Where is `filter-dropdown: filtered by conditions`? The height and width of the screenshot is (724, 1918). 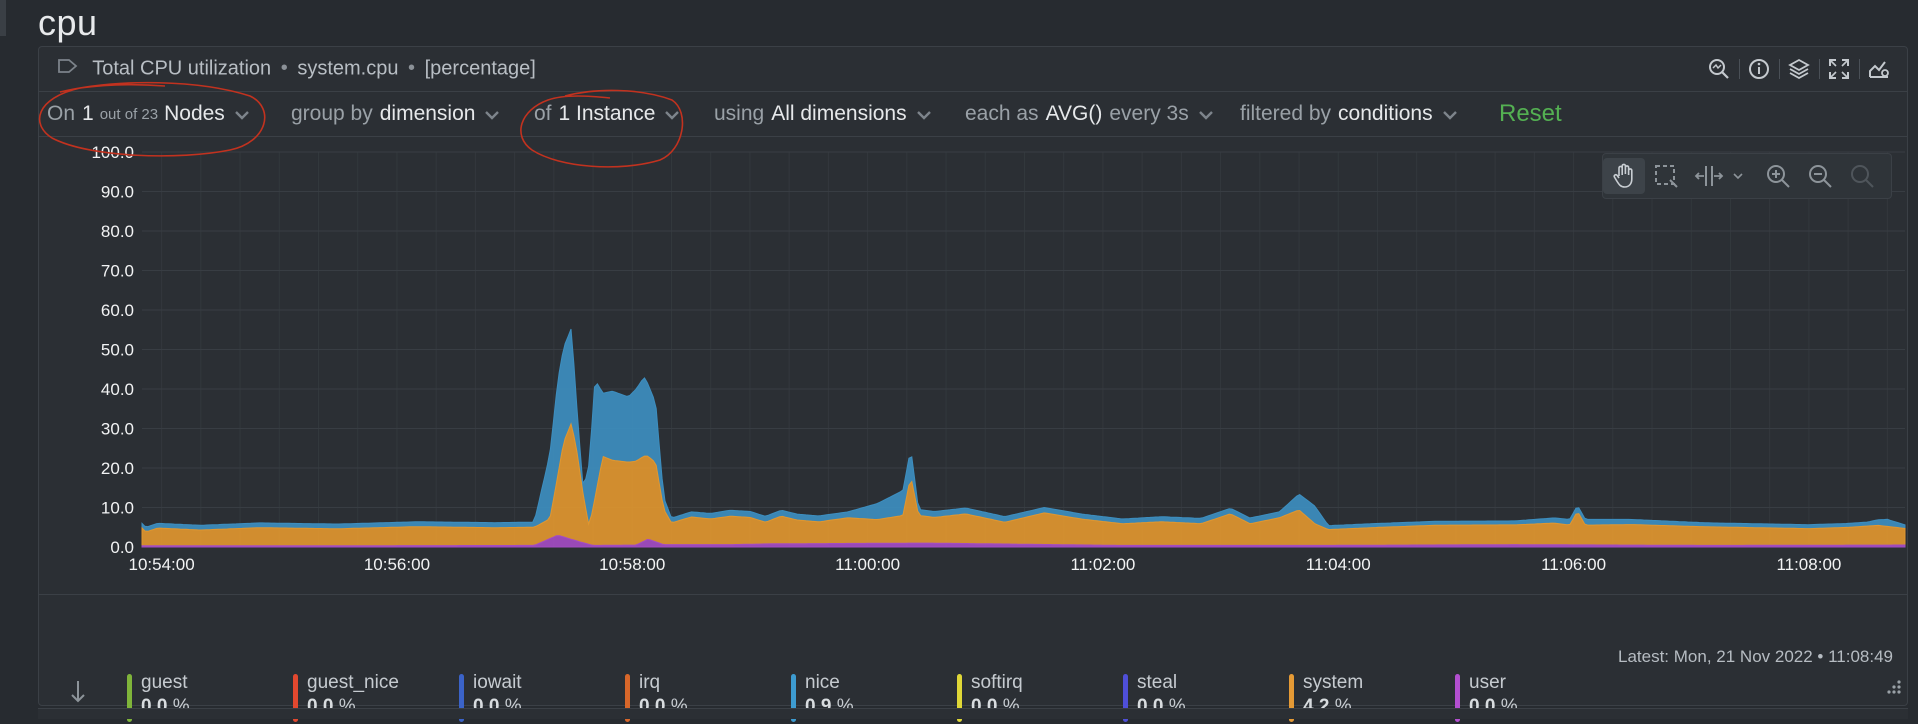 filter-dropdown: filtered by conditions is located at coordinates (1348, 114).